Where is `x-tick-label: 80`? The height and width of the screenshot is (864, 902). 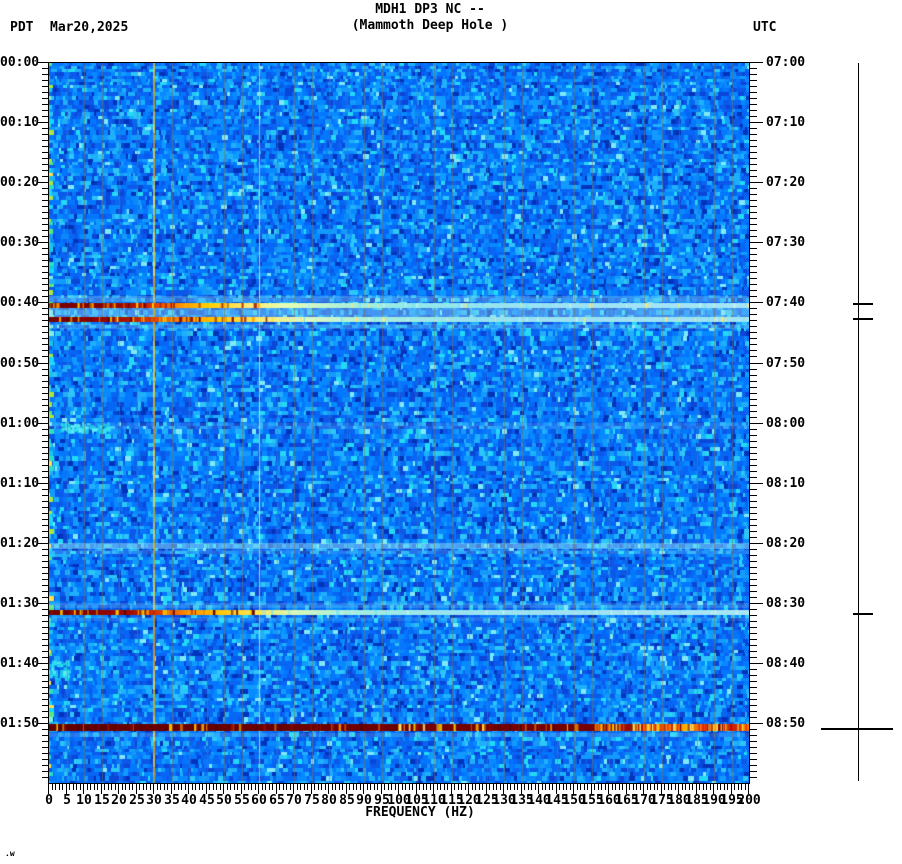
x-tick-label: 80 is located at coordinates (329, 800).